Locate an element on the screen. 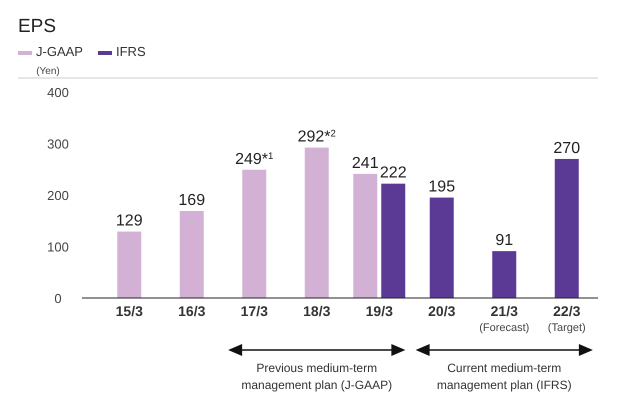  data-label: 249*$^{1}$ is located at coordinates (254, 159).